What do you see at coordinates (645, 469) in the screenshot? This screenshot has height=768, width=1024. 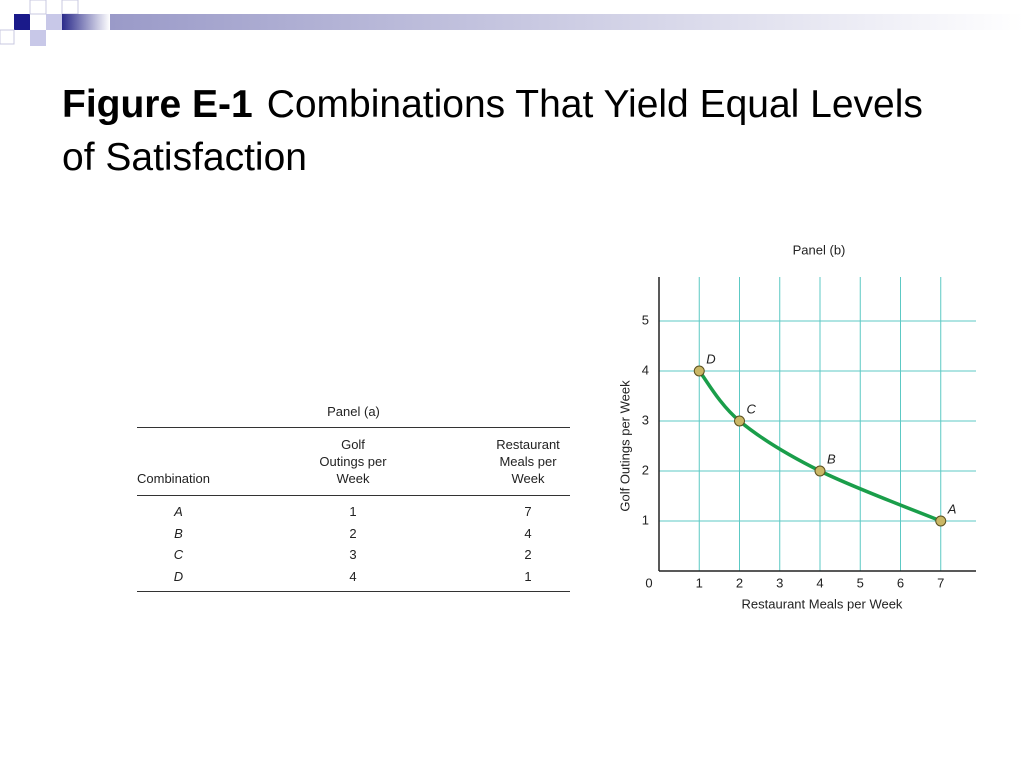 I see `y-tick-label: 2` at bounding box center [645, 469].